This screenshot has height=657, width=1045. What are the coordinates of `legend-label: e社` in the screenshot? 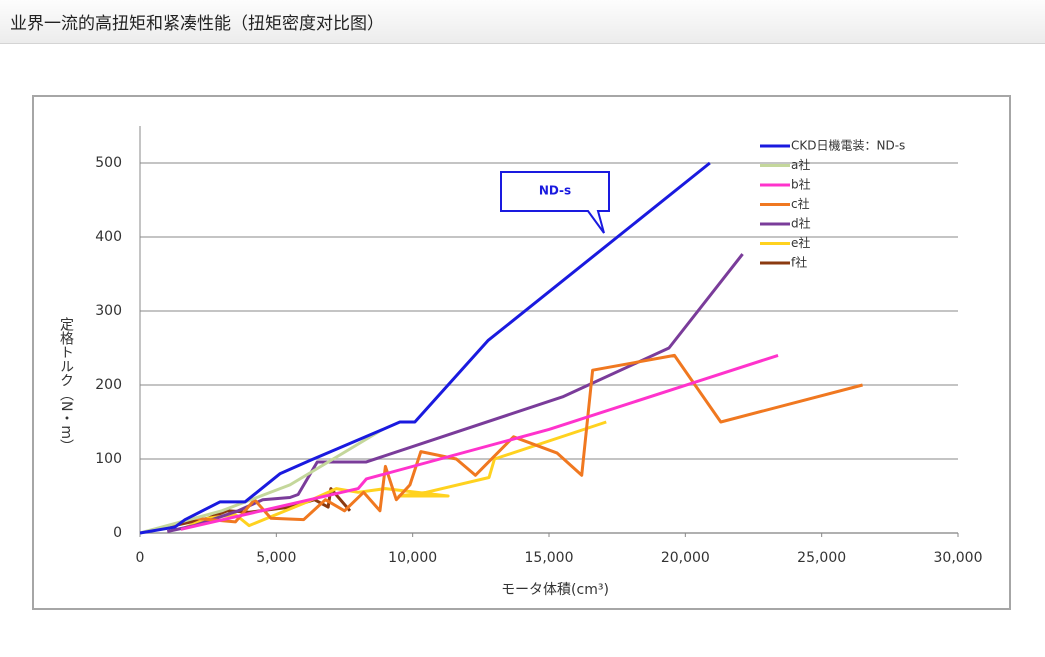 It's located at (800, 242).